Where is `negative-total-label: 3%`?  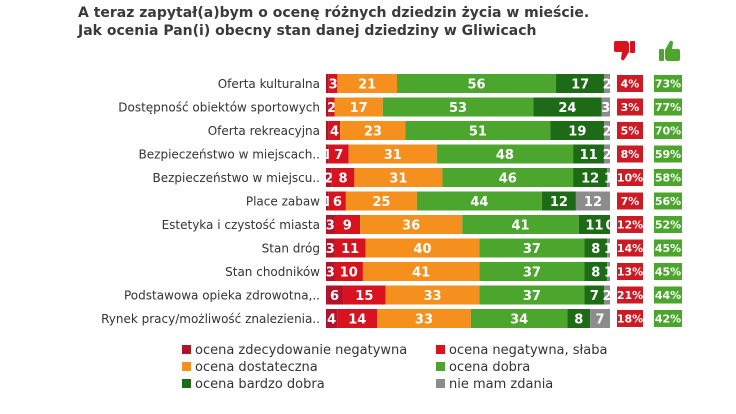 negative-total-label: 3% is located at coordinates (630, 107).